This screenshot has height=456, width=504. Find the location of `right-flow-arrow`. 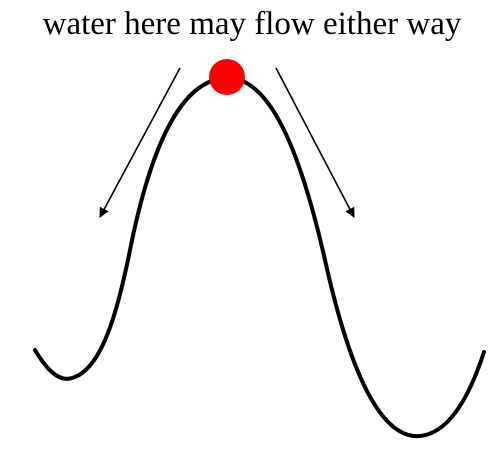

right-flow-arrow is located at coordinates (315, 142).